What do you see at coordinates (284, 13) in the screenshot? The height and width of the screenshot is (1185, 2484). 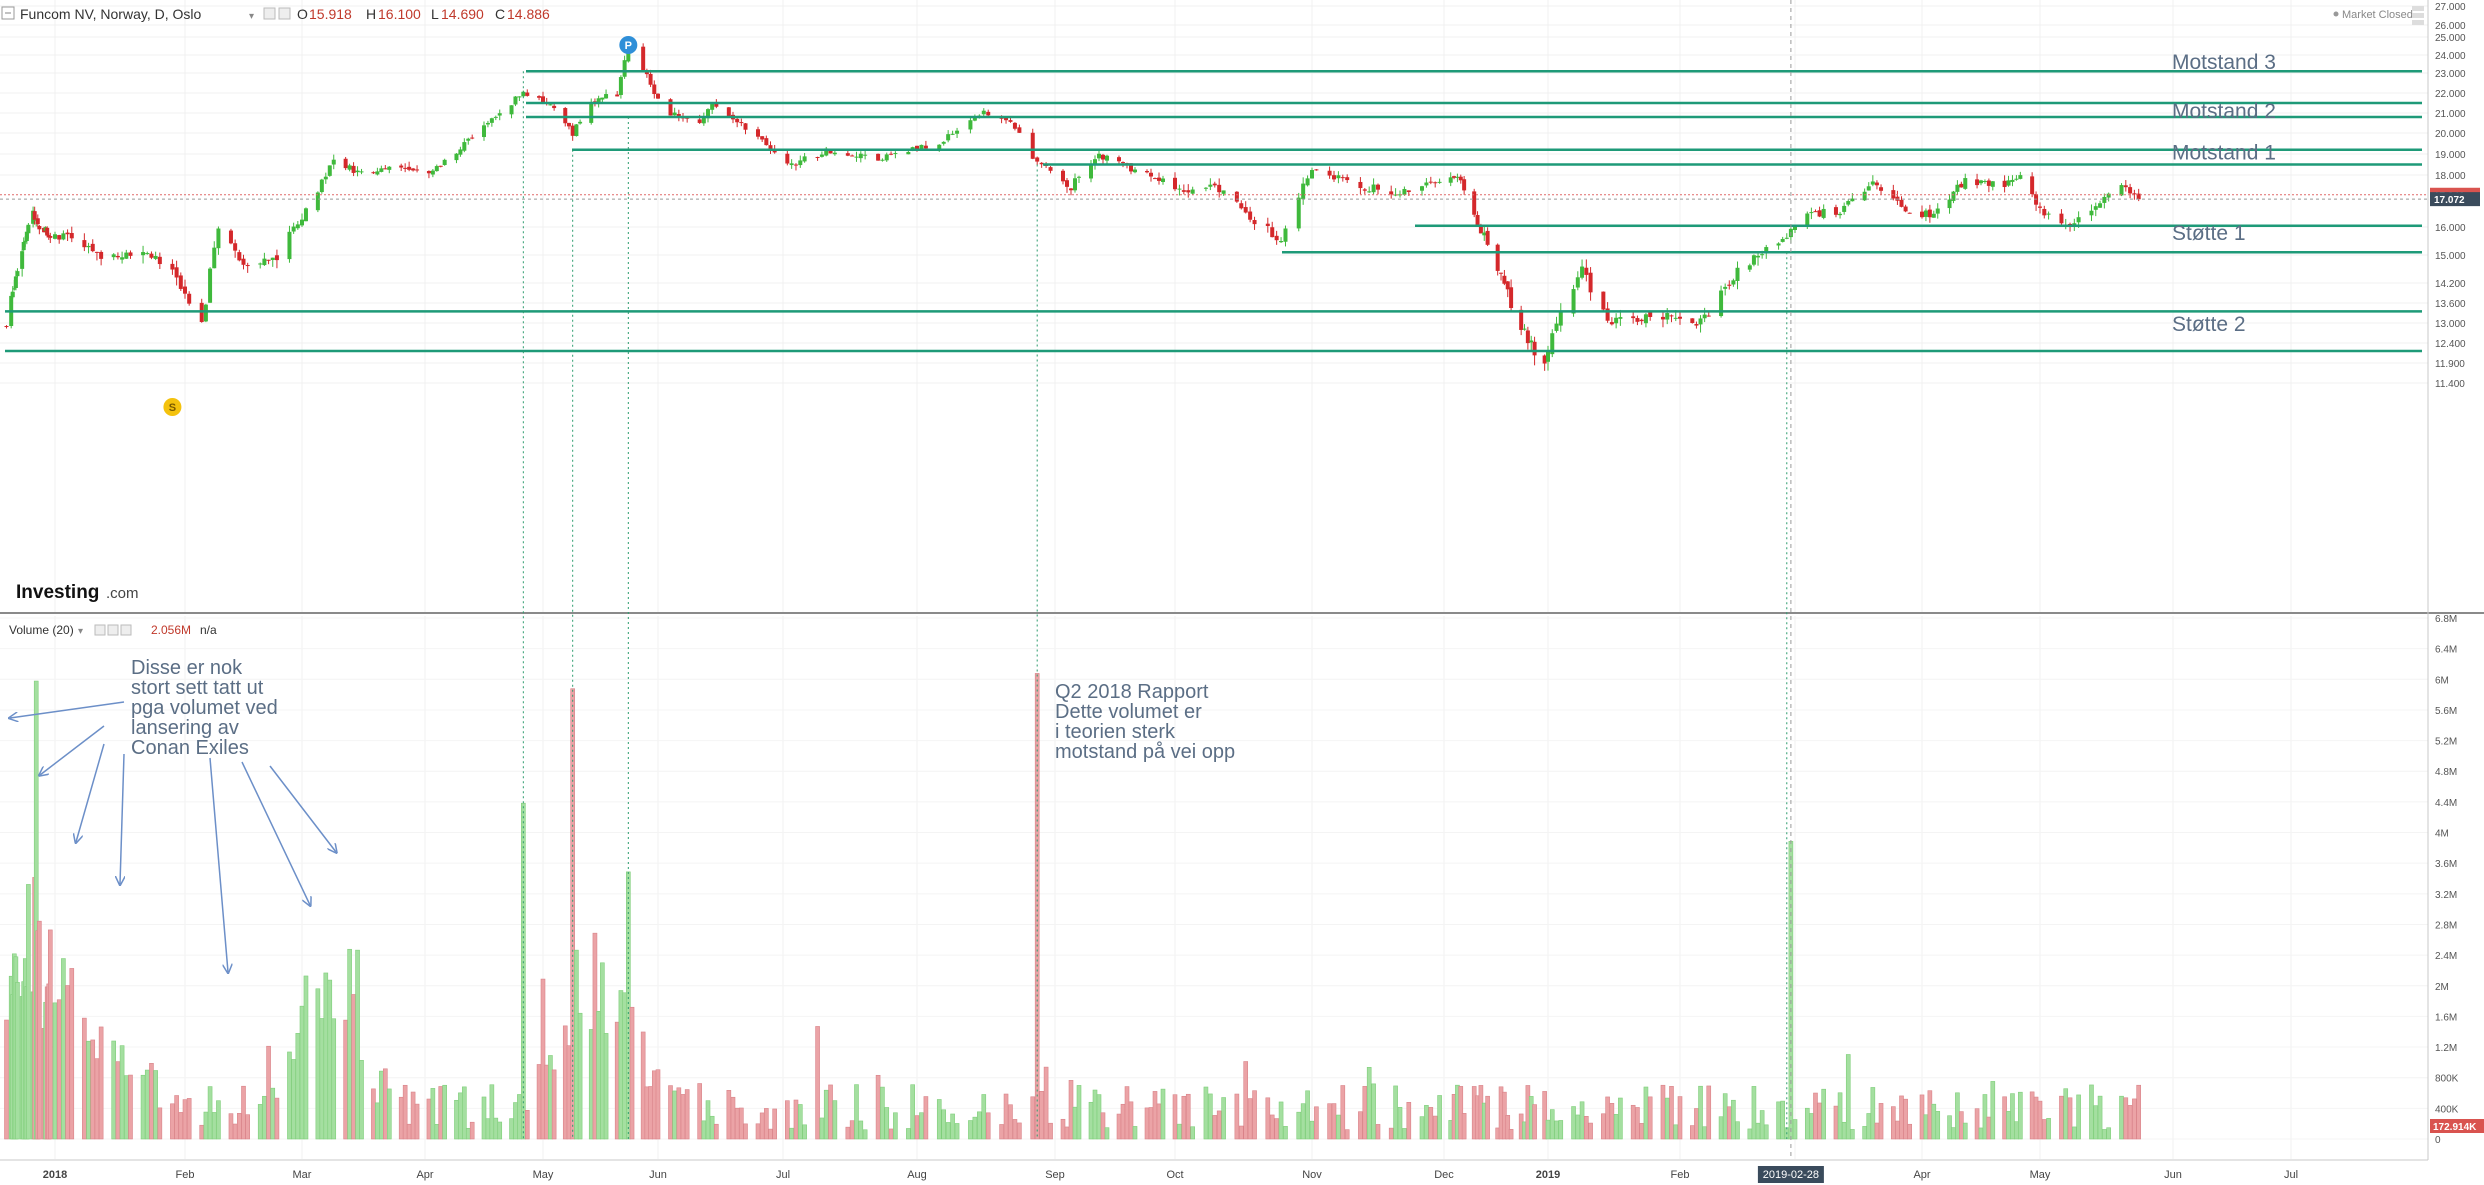 I see `close-series-icon` at bounding box center [284, 13].